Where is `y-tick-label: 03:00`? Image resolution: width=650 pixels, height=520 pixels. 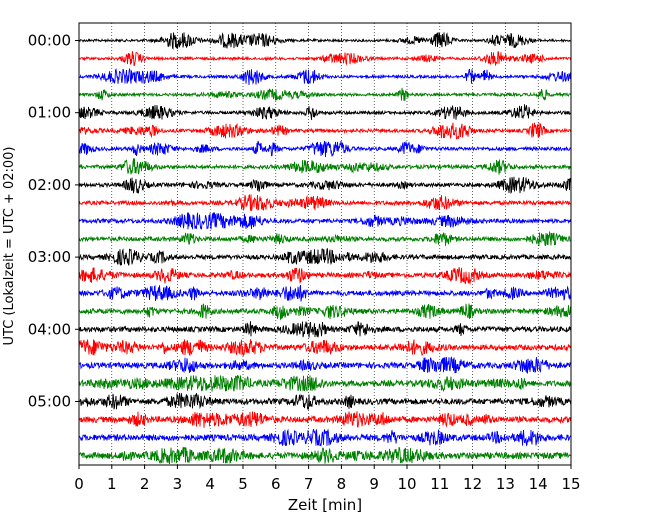 y-tick-label: 03:00 is located at coordinates (49, 257).